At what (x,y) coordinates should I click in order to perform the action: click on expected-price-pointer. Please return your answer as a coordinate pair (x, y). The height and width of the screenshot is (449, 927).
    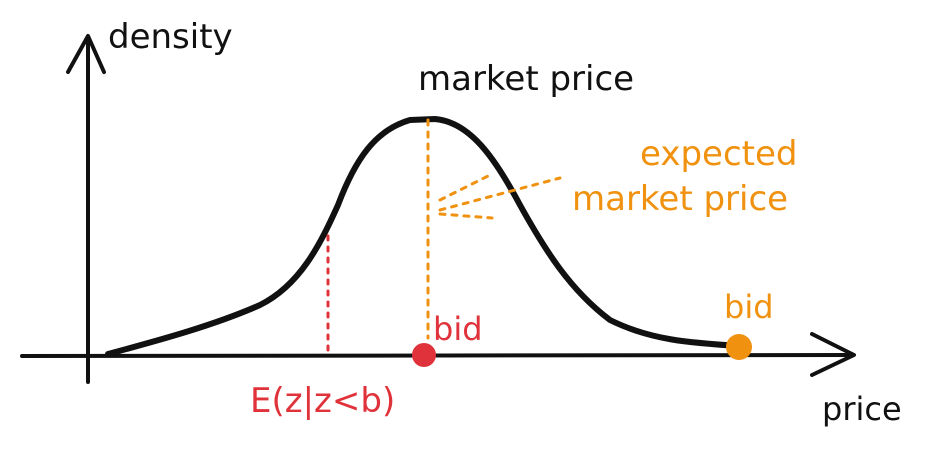
    Looking at the image, I should click on (500, 196).